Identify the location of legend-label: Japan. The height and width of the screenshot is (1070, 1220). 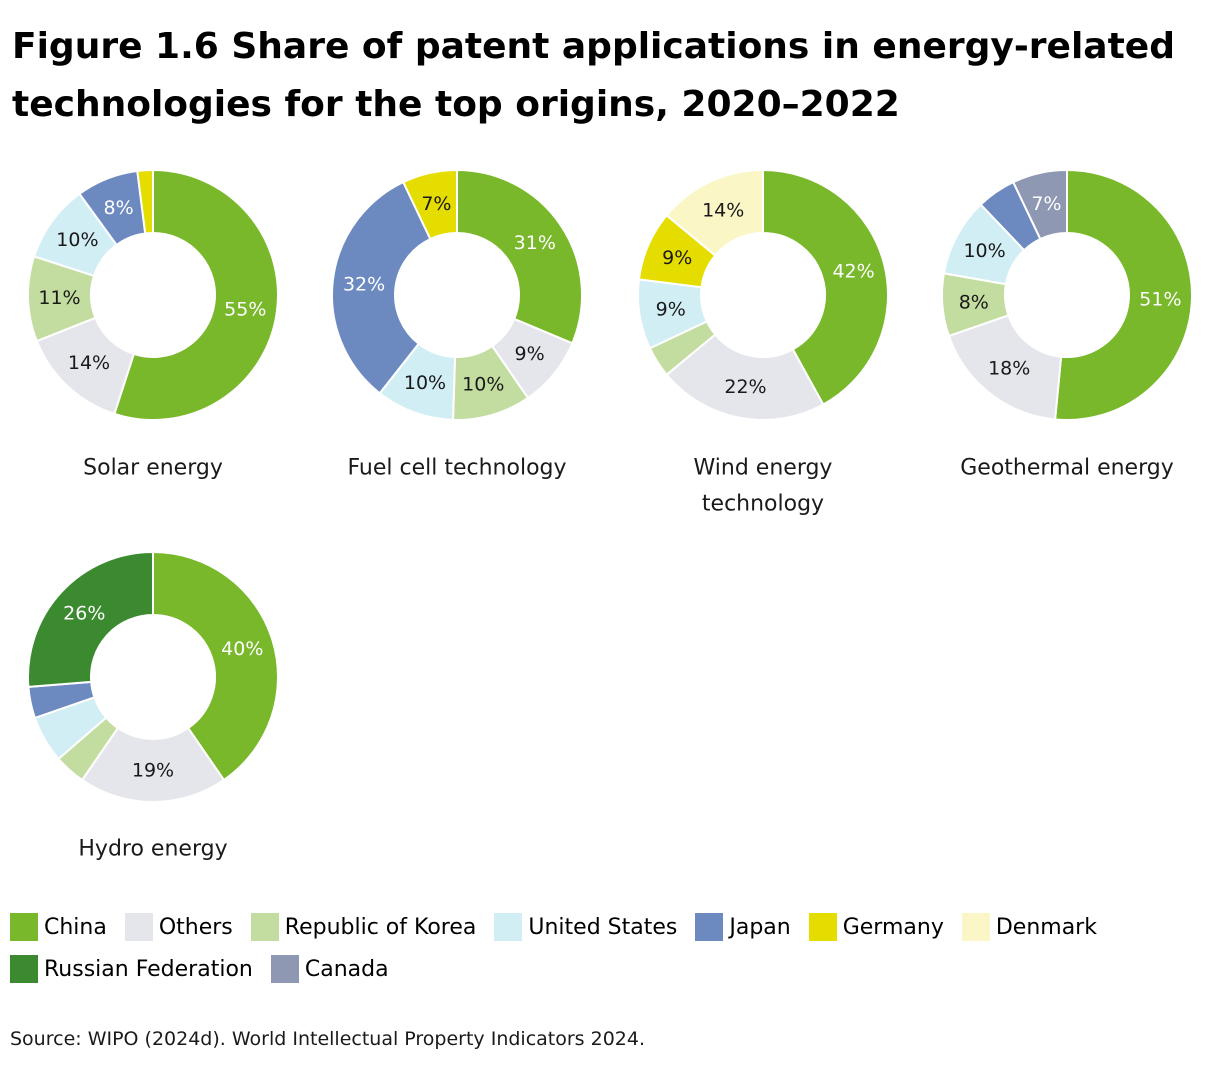
(760, 927).